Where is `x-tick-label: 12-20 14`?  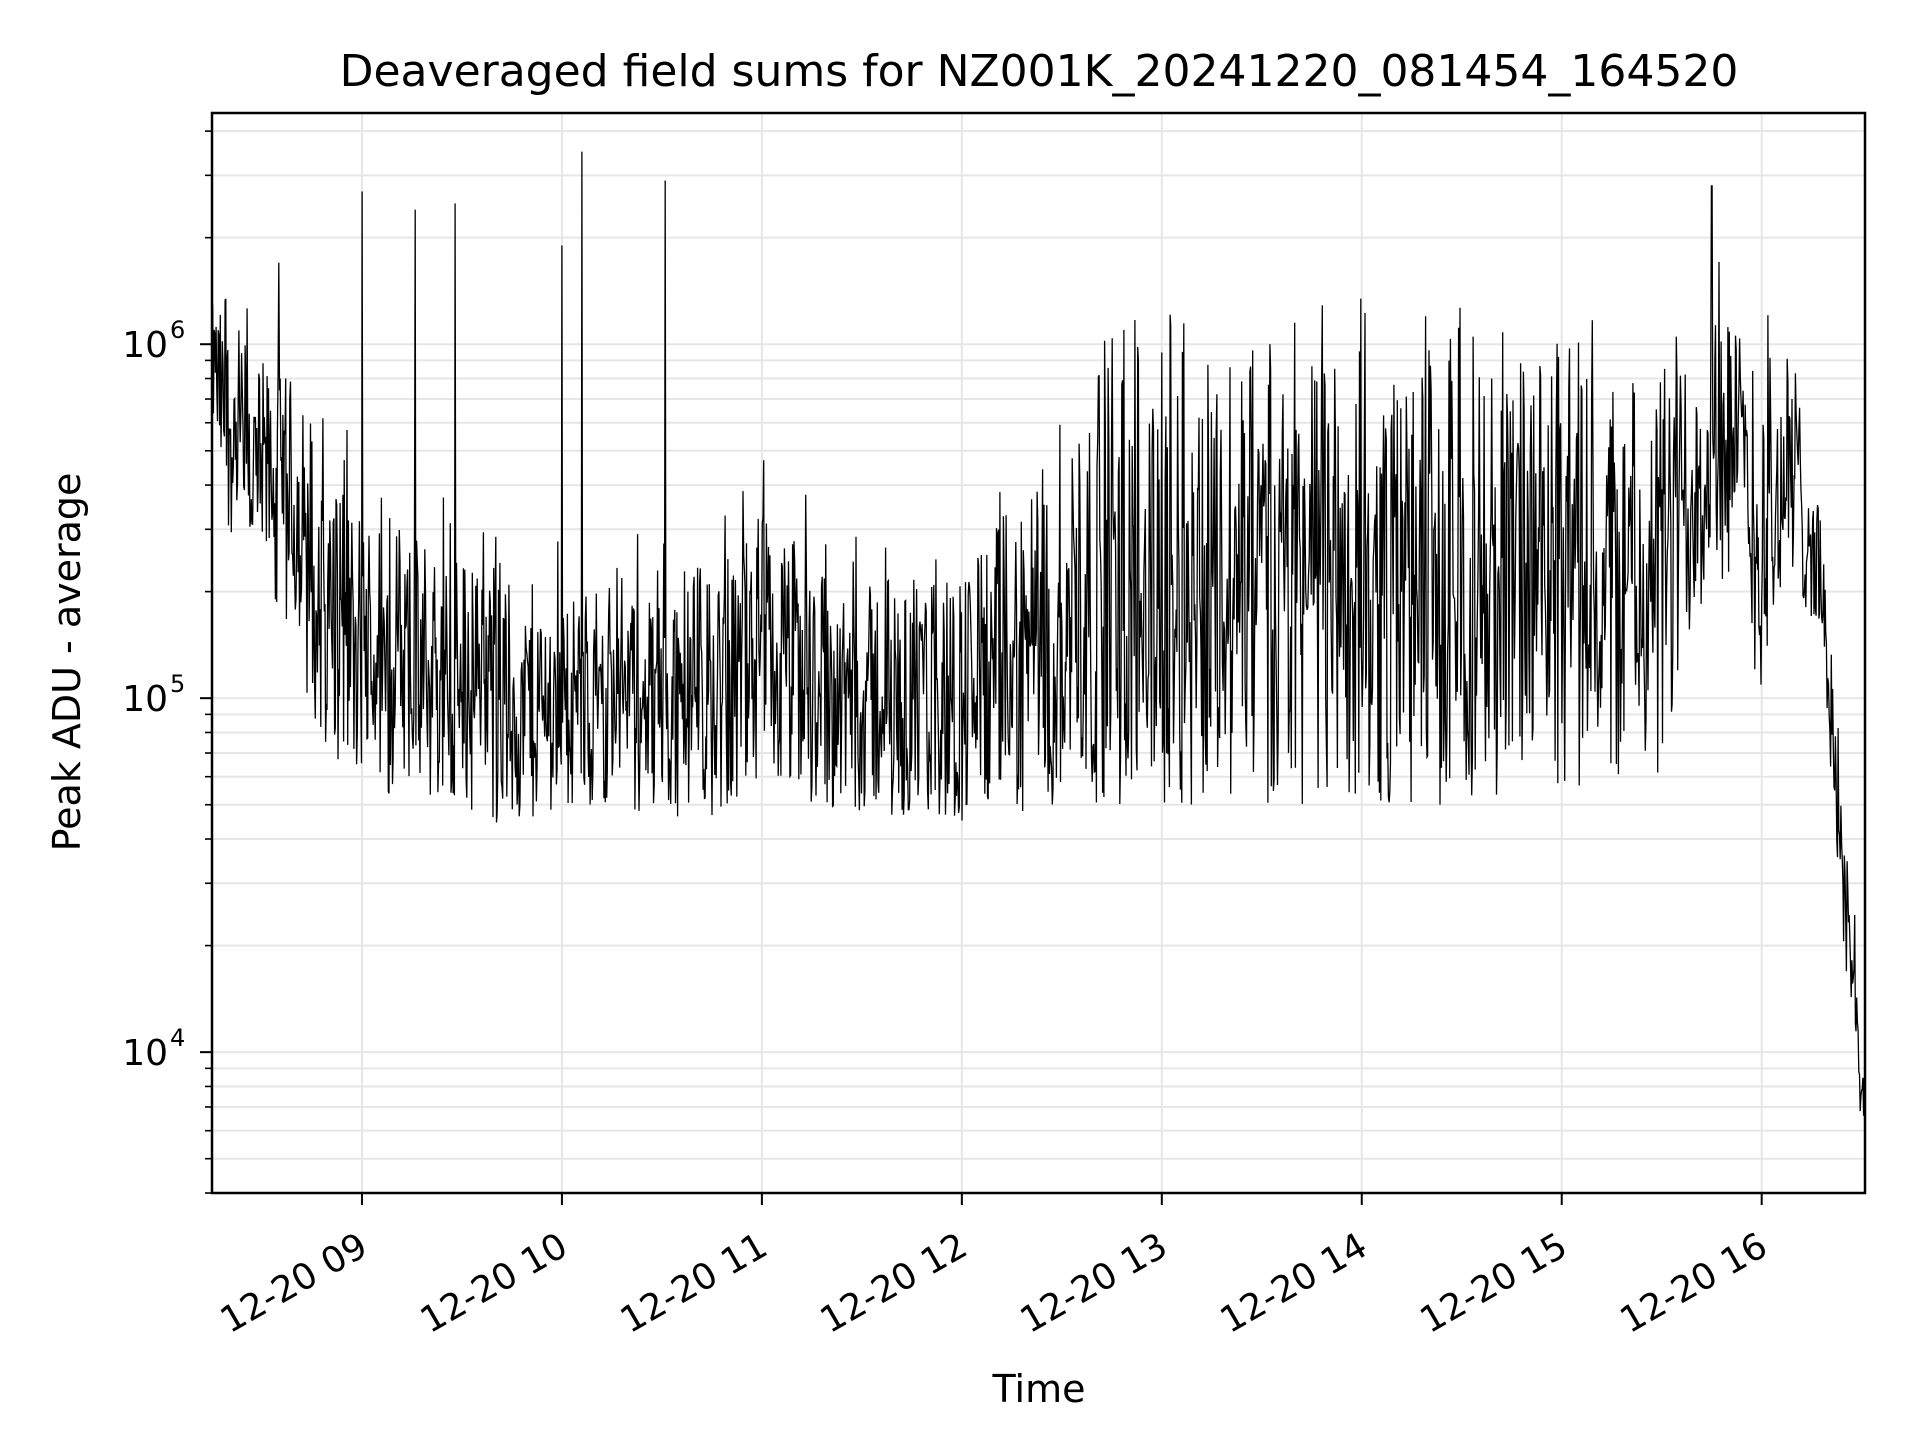 x-tick-label: 12-20 14 is located at coordinates (1294, 1283).